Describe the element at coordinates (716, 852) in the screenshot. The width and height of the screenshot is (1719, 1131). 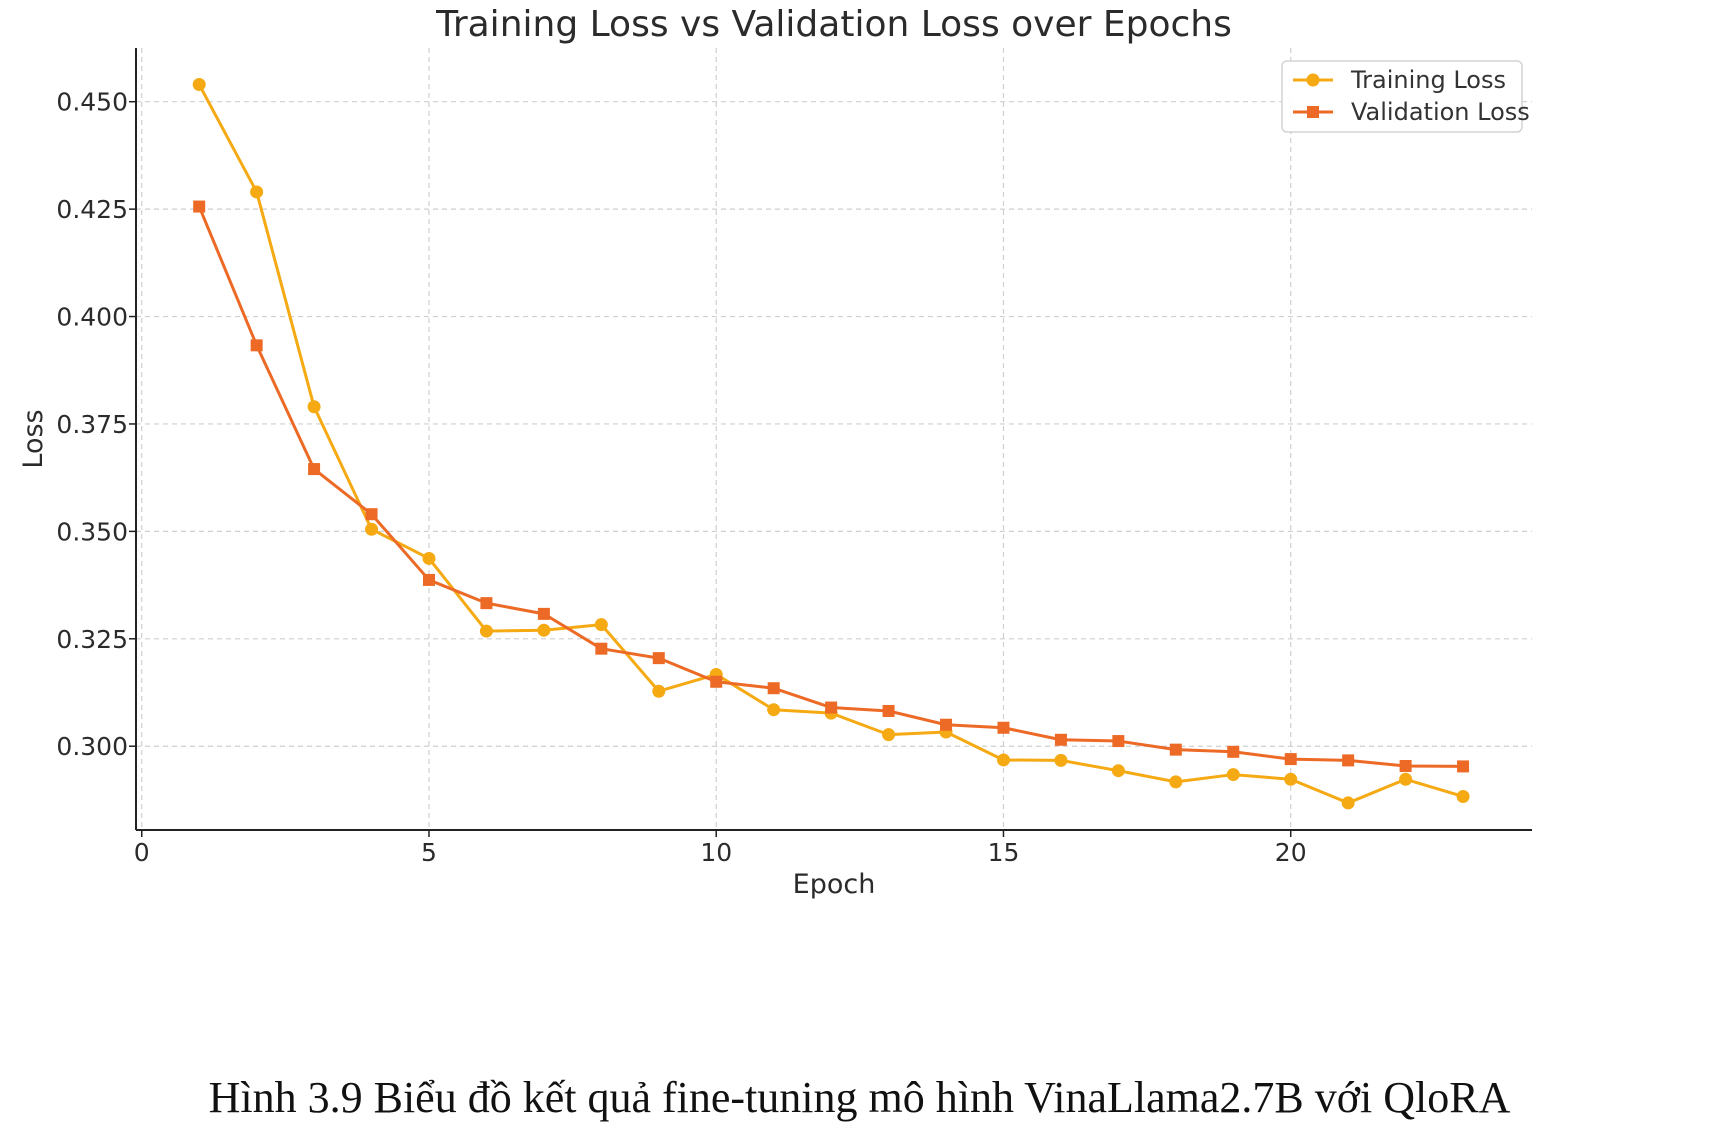
I see `x-tick-label: 10` at that location.